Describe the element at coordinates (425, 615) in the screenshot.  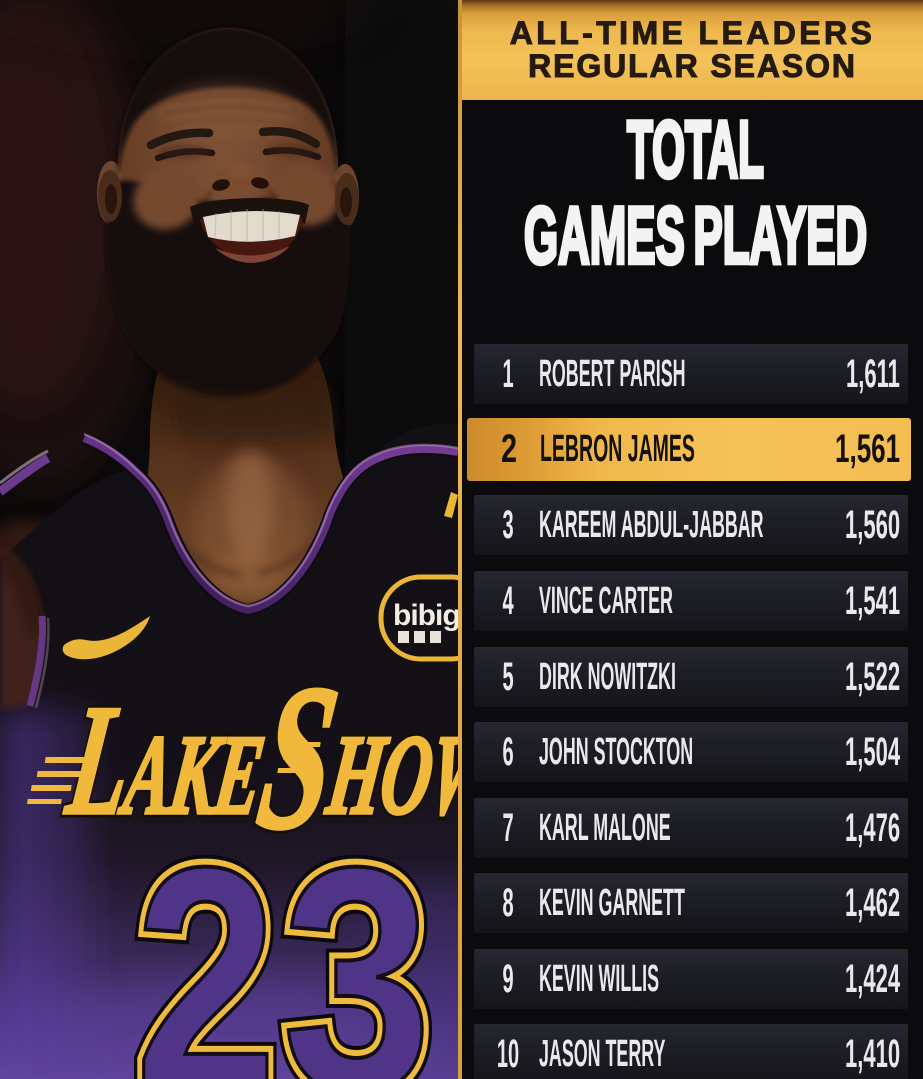
I see `svg-text: bibig` at that location.